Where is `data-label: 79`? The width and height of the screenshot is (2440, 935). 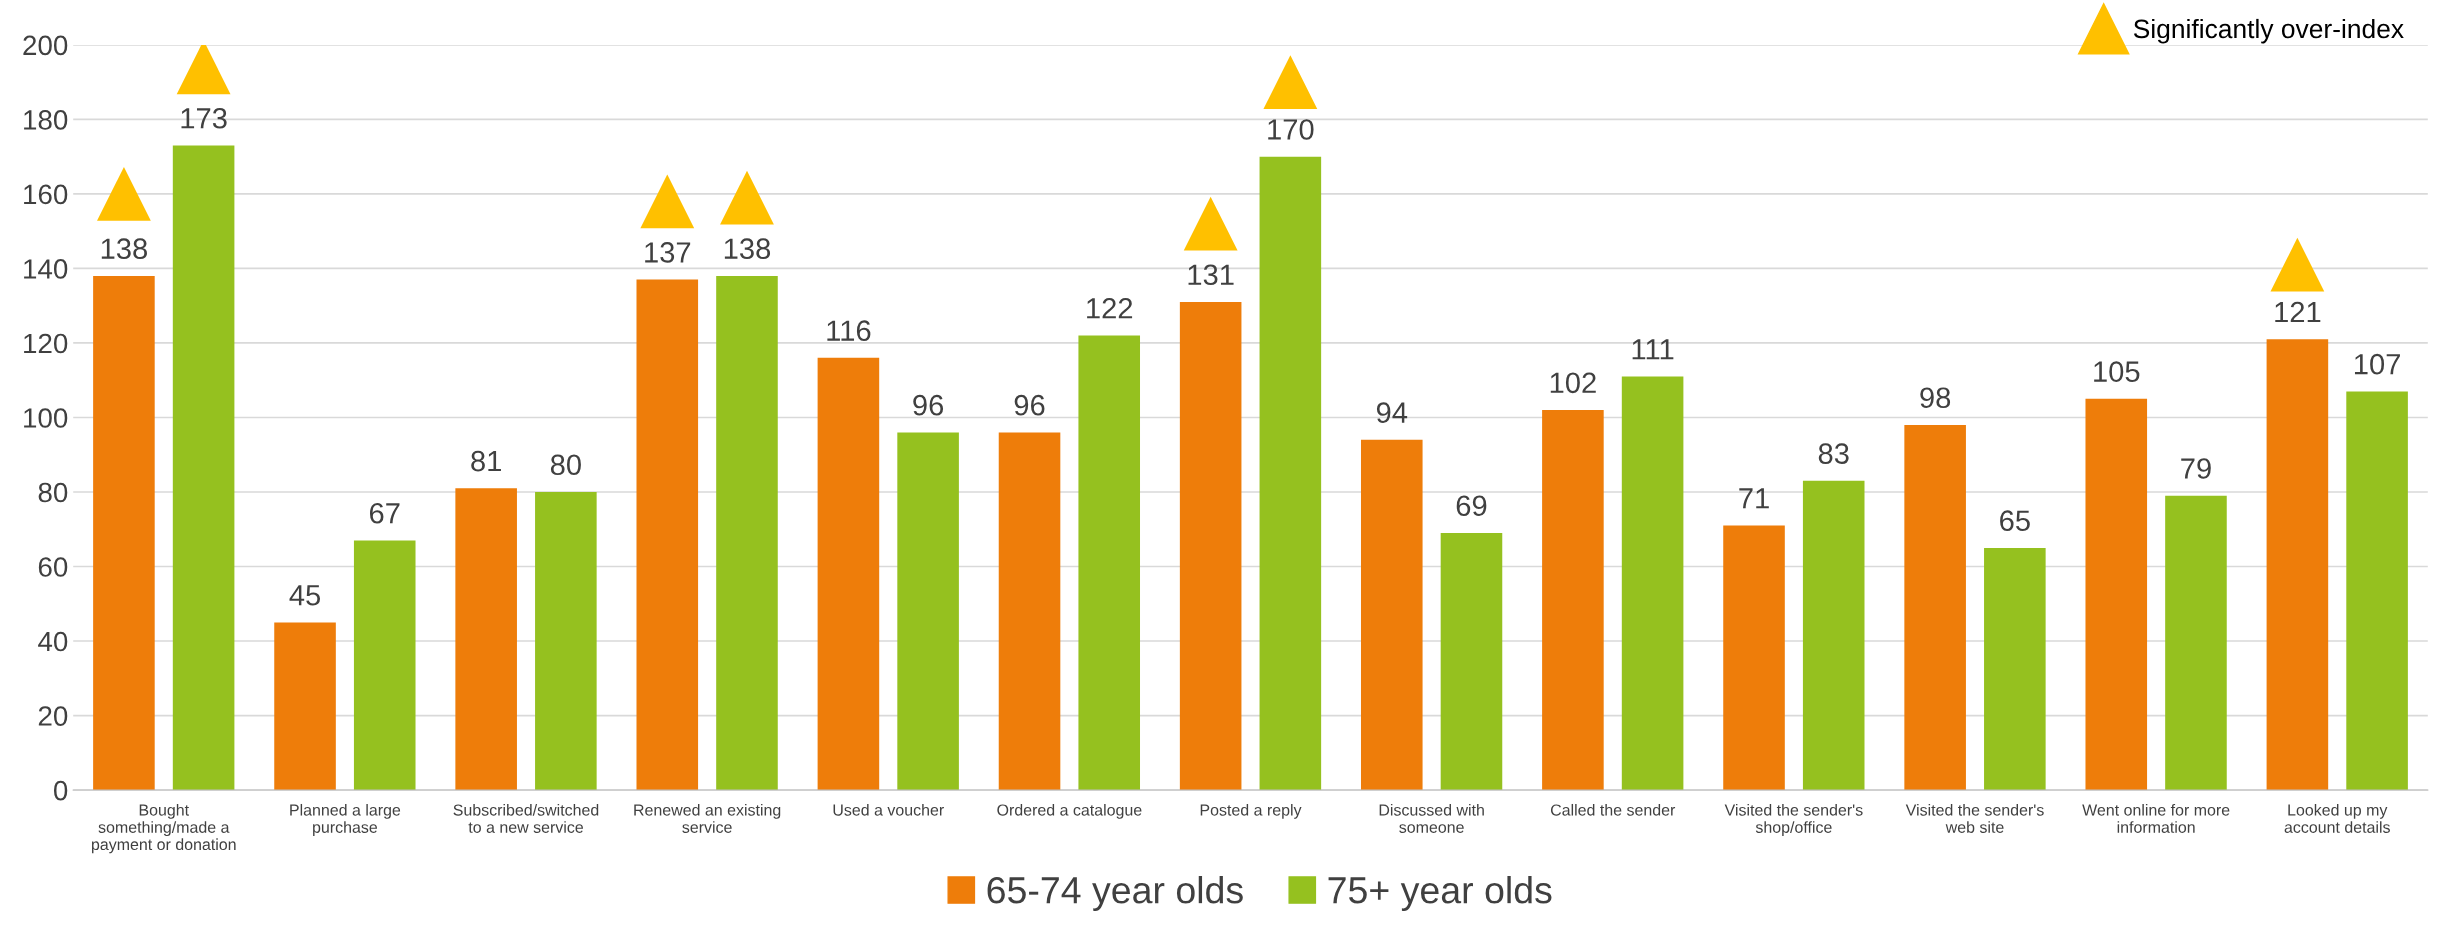
data-label: 79 is located at coordinates (2196, 468).